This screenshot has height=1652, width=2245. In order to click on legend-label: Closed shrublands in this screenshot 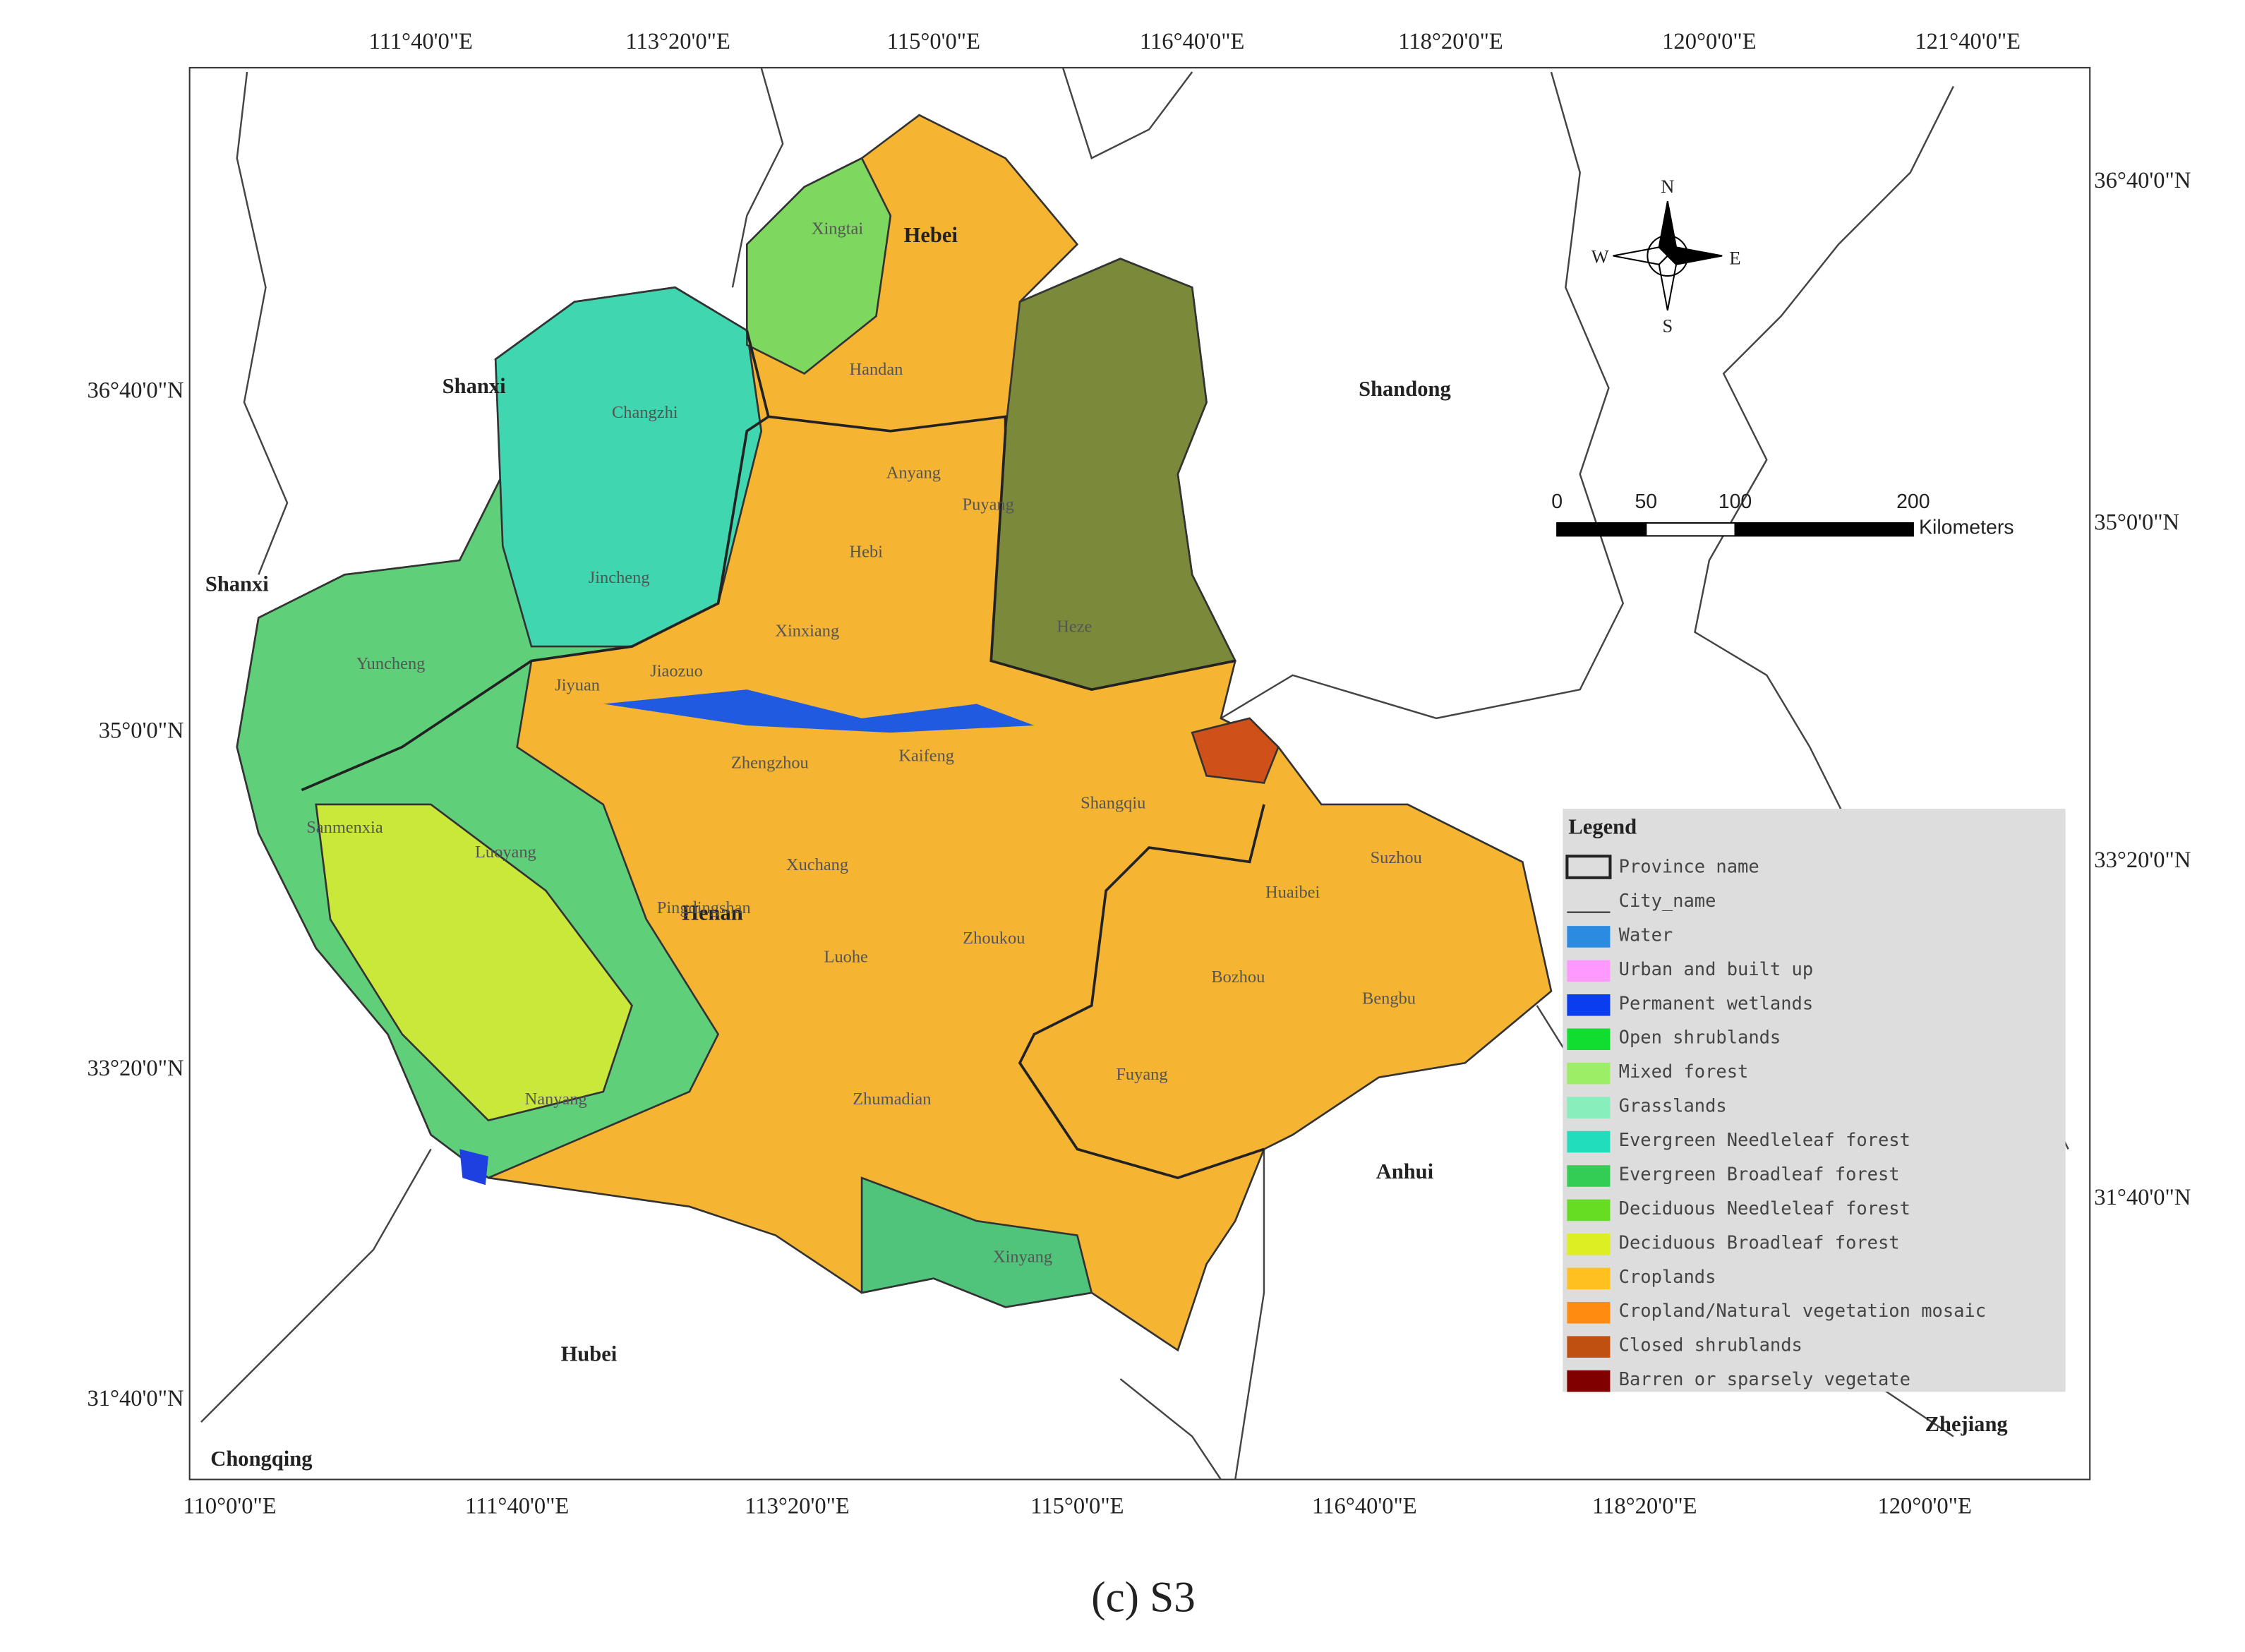, I will do `click(1710, 1345)`.